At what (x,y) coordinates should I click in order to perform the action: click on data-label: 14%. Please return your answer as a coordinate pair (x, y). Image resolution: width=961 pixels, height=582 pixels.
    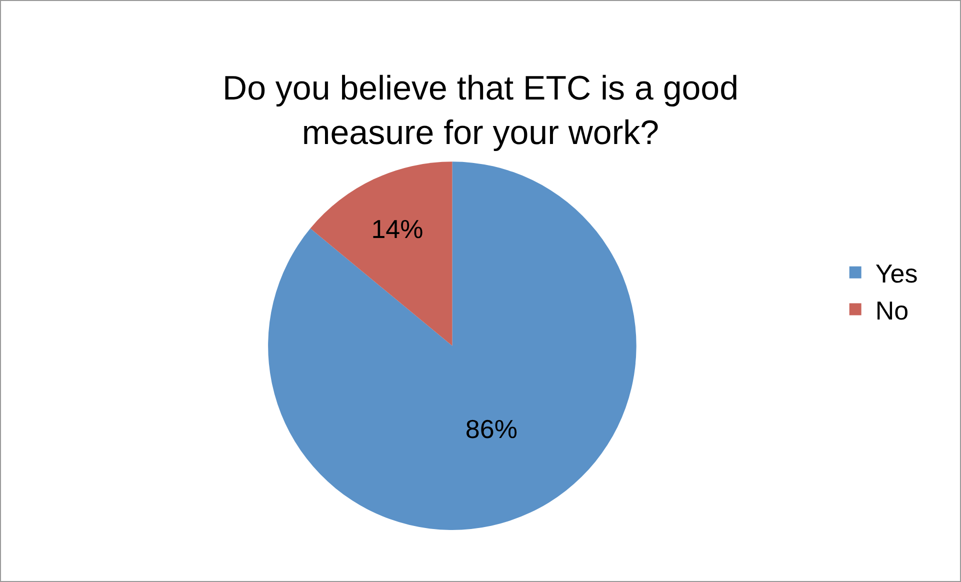
    Looking at the image, I should click on (397, 229).